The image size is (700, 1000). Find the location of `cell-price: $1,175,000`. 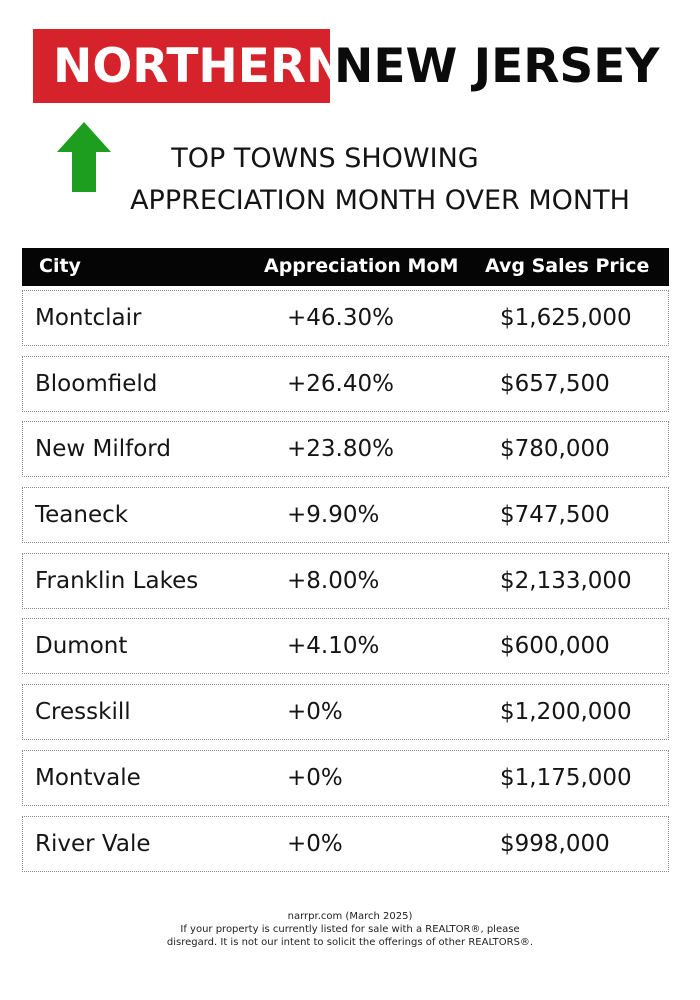

cell-price: $1,175,000 is located at coordinates (566, 777).